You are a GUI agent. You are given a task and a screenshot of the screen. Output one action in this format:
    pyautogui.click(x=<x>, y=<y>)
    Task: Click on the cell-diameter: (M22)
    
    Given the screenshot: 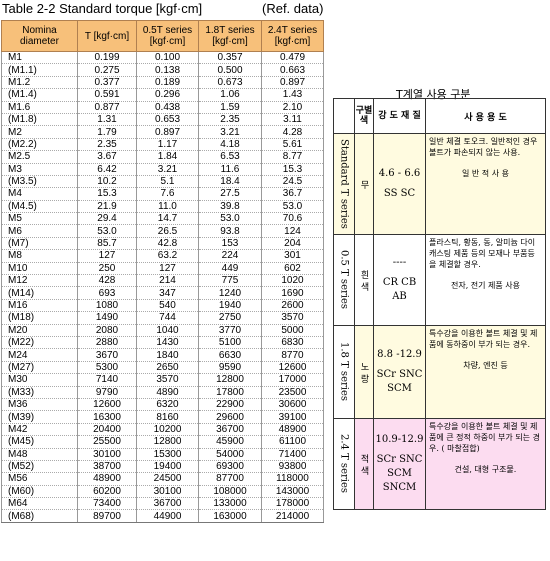 What is the action you would take?
    pyautogui.click(x=39, y=343)
    